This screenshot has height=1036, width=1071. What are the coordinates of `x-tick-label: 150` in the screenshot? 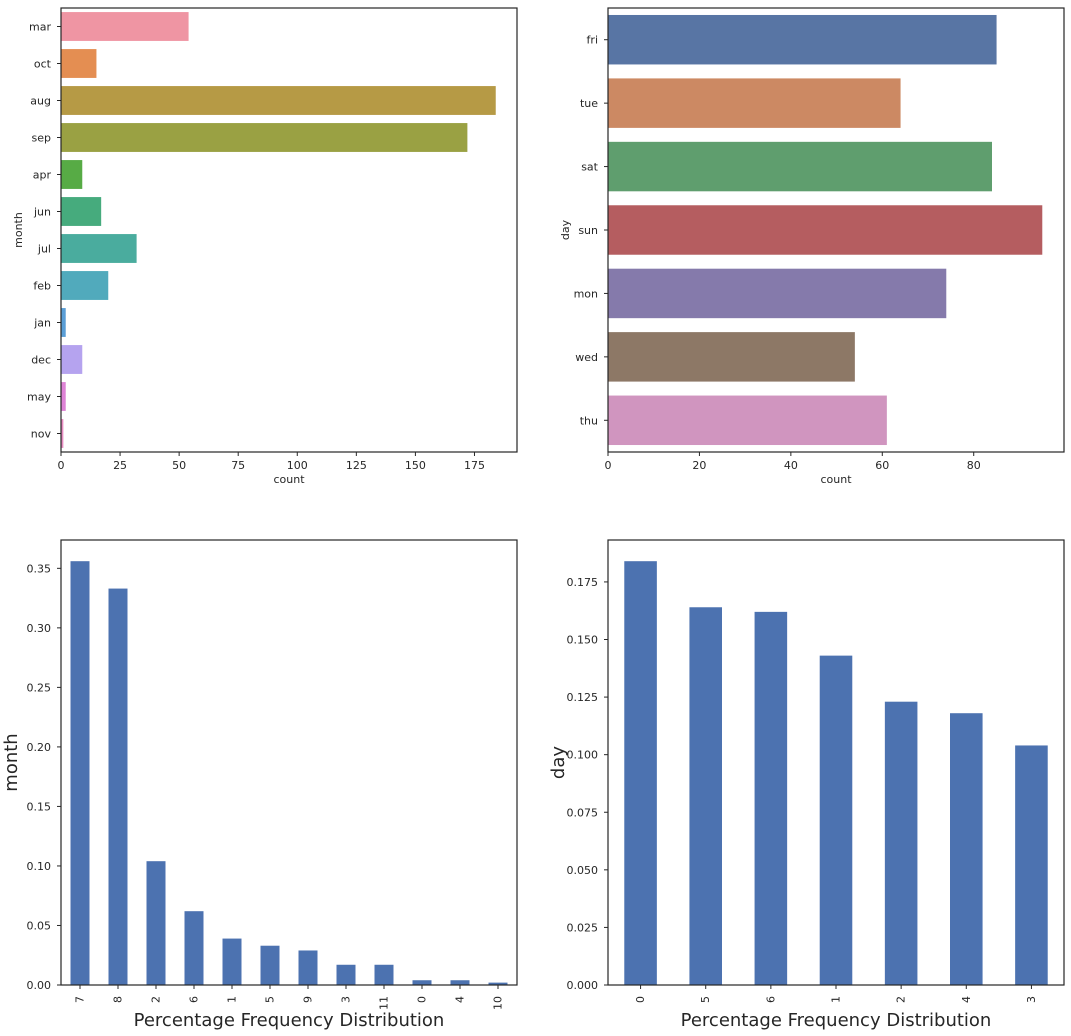 It's located at (415, 465).